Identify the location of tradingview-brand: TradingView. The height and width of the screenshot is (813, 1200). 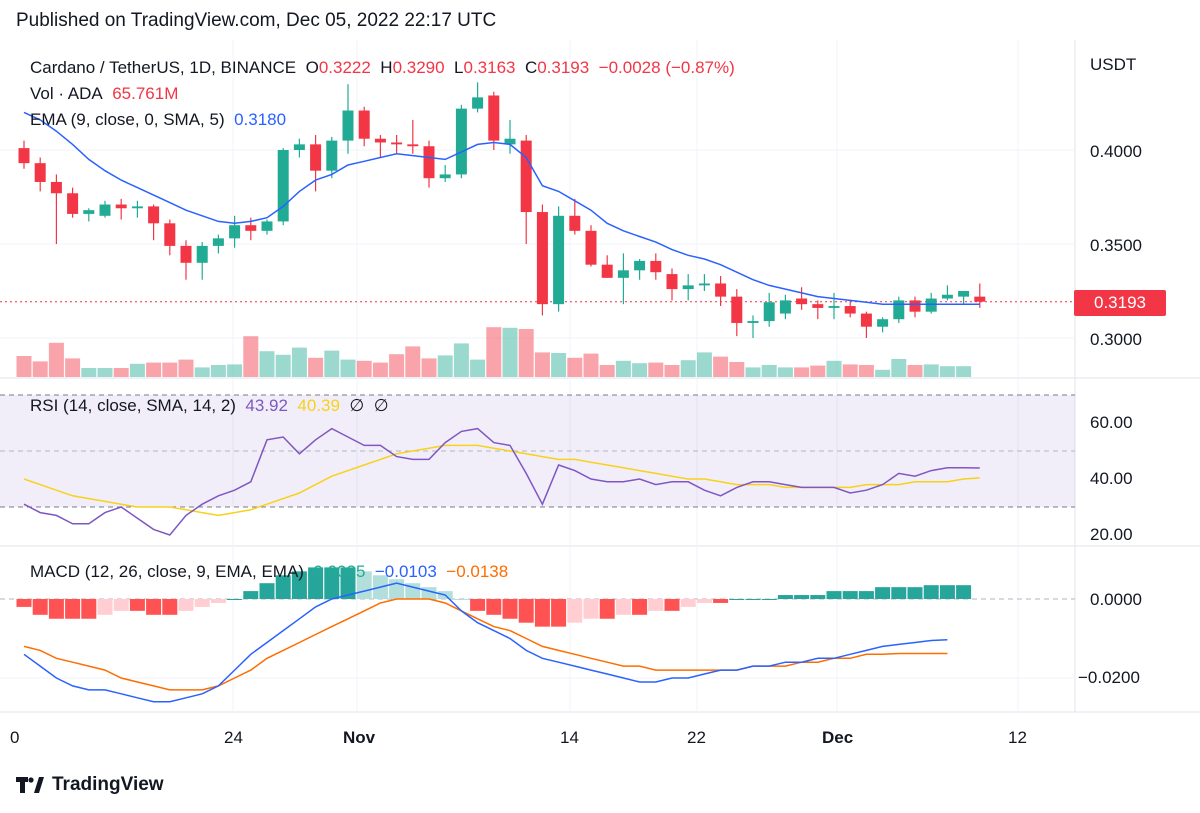
(108, 784).